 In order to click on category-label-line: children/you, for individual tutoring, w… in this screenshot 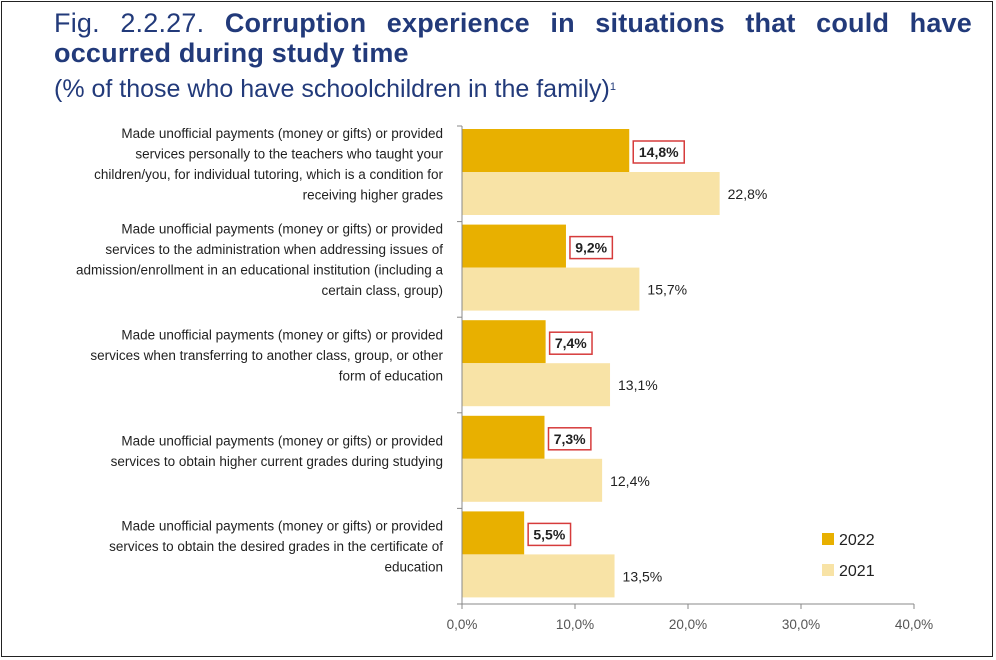, I will do `click(268, 174)`.